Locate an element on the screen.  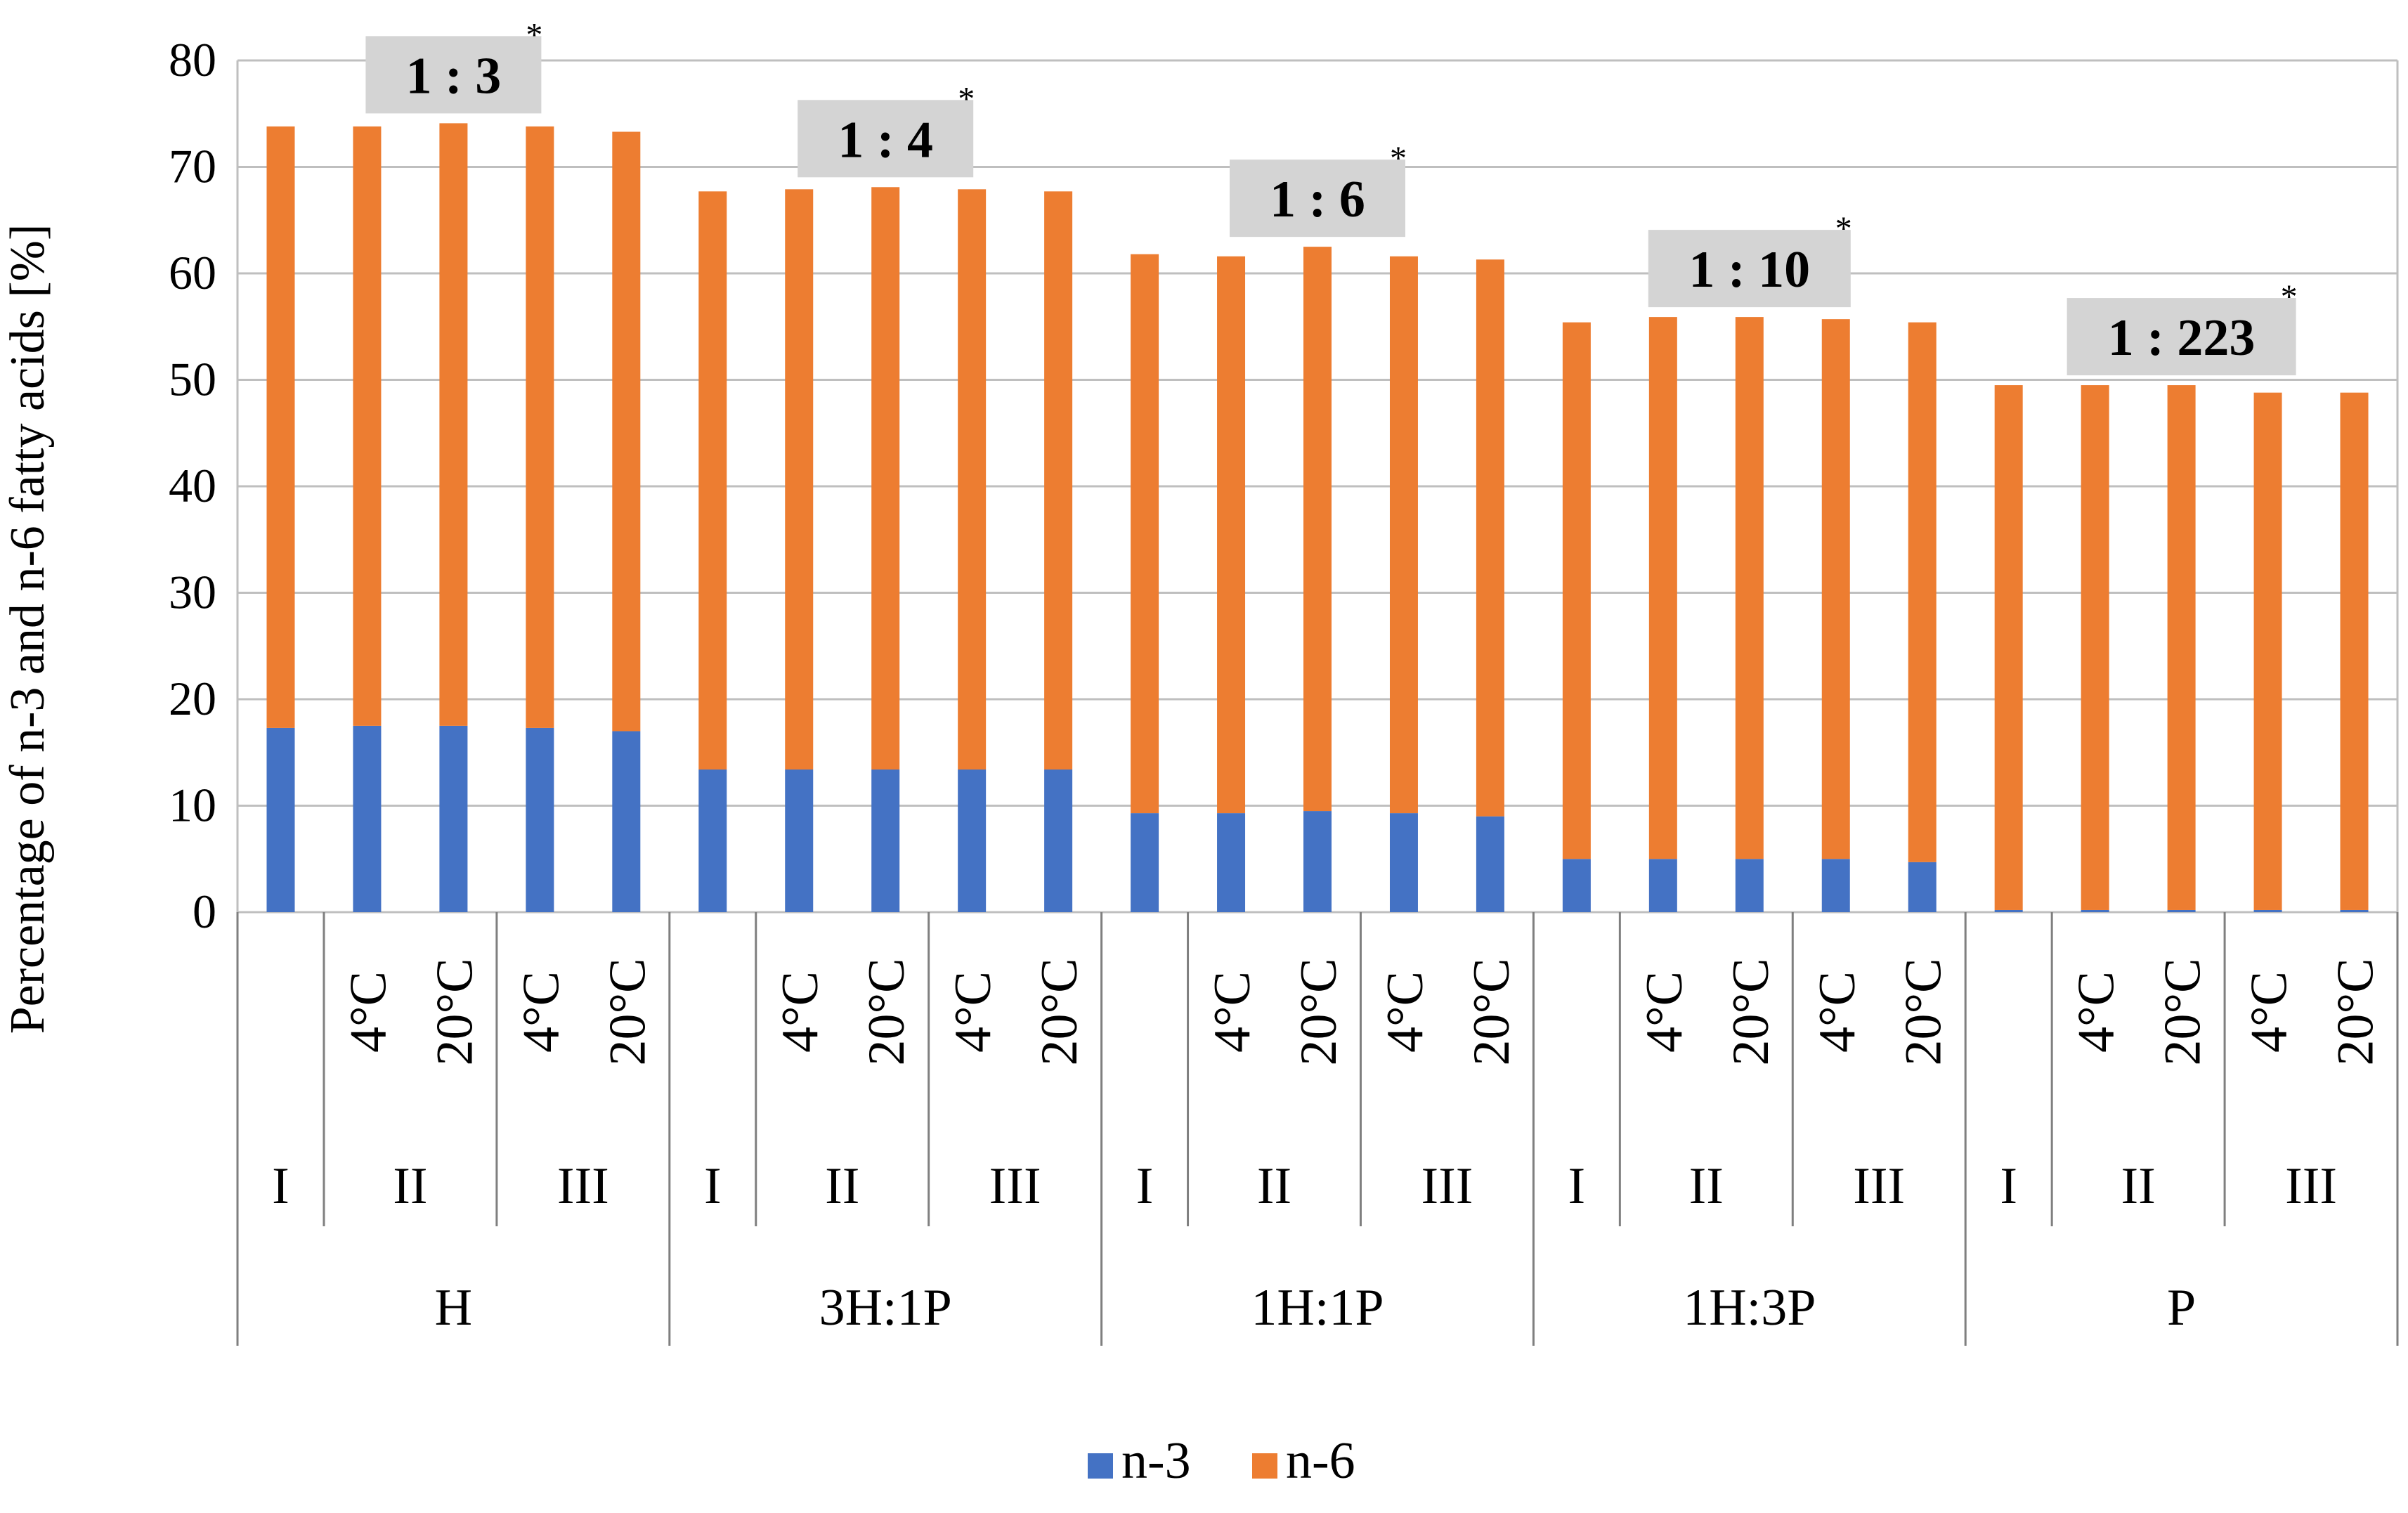
y-tick-label: 10 is located at coordinates (192, 805).